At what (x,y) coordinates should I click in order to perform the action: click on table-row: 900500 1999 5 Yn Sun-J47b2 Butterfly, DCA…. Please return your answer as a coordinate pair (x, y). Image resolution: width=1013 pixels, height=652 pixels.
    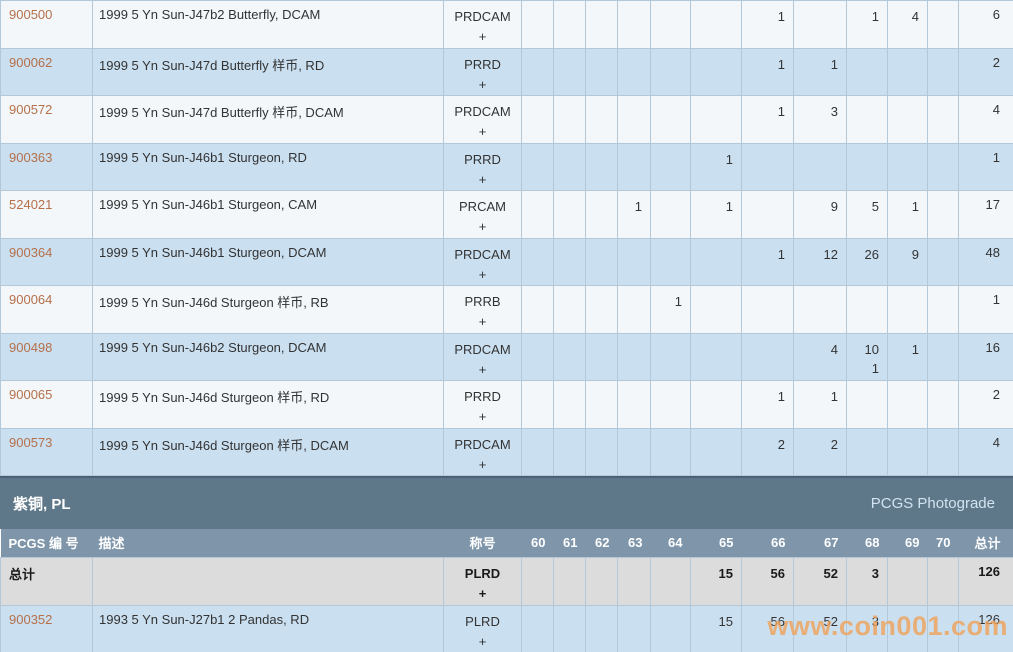
    Looking at the image, I should click on (506, 24).